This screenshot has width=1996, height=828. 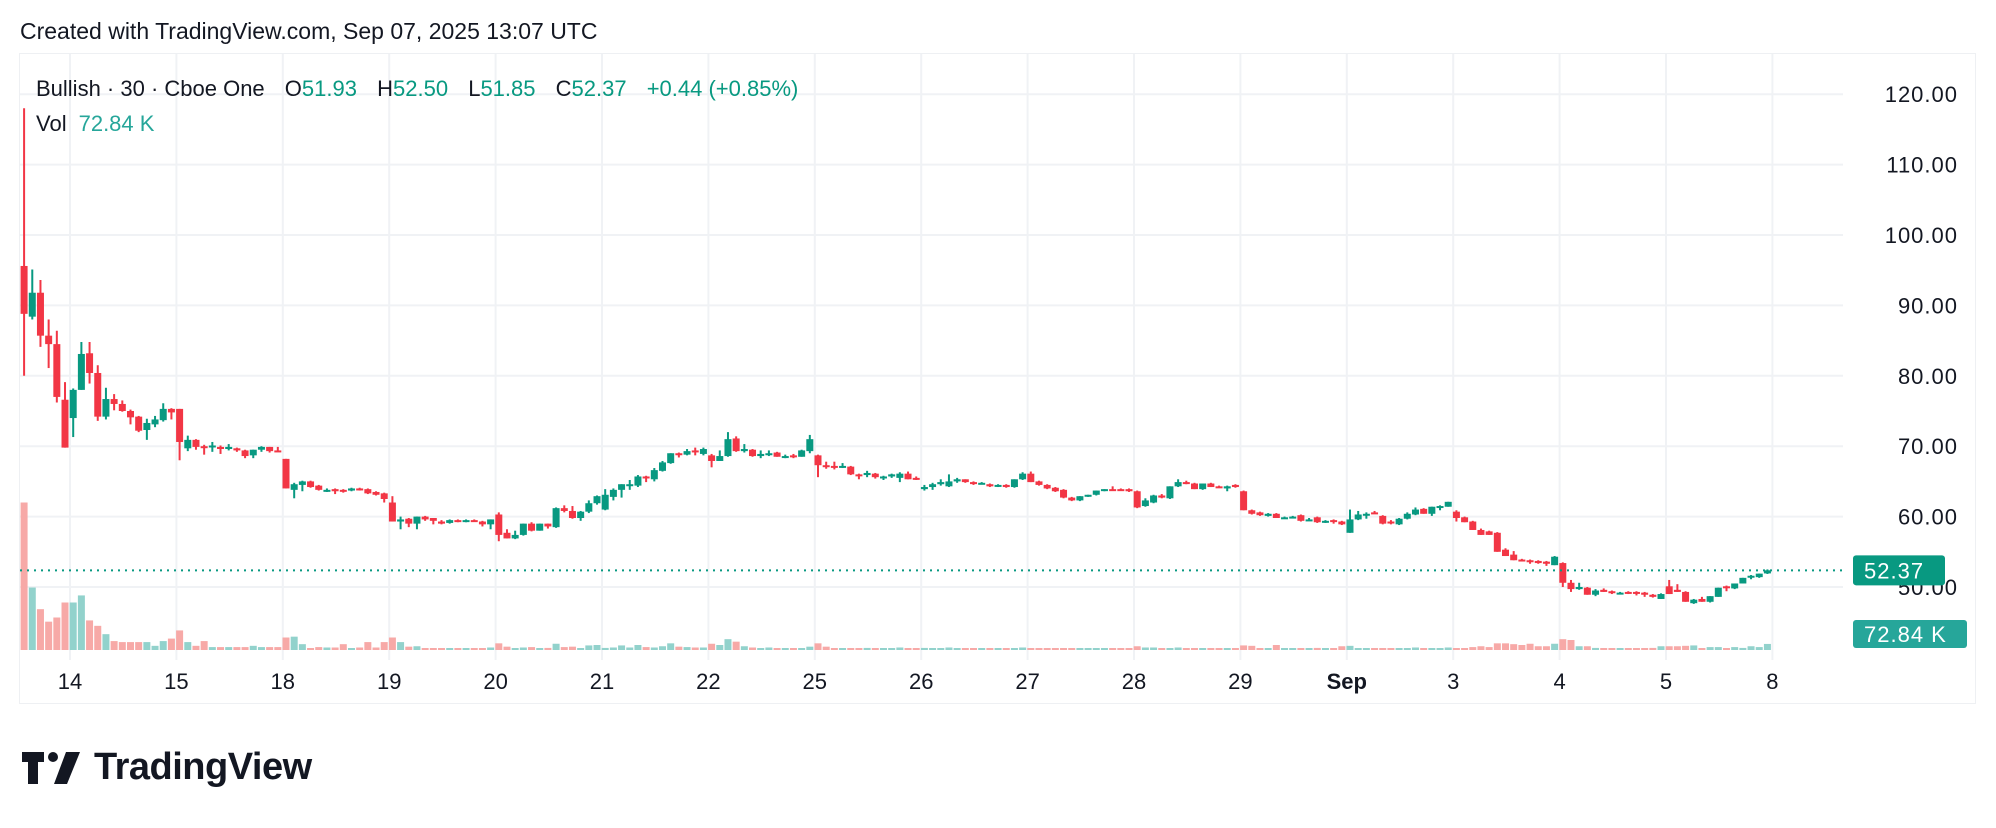 I want to click on x-tick-label: 3, so click(x=1453, y=681).